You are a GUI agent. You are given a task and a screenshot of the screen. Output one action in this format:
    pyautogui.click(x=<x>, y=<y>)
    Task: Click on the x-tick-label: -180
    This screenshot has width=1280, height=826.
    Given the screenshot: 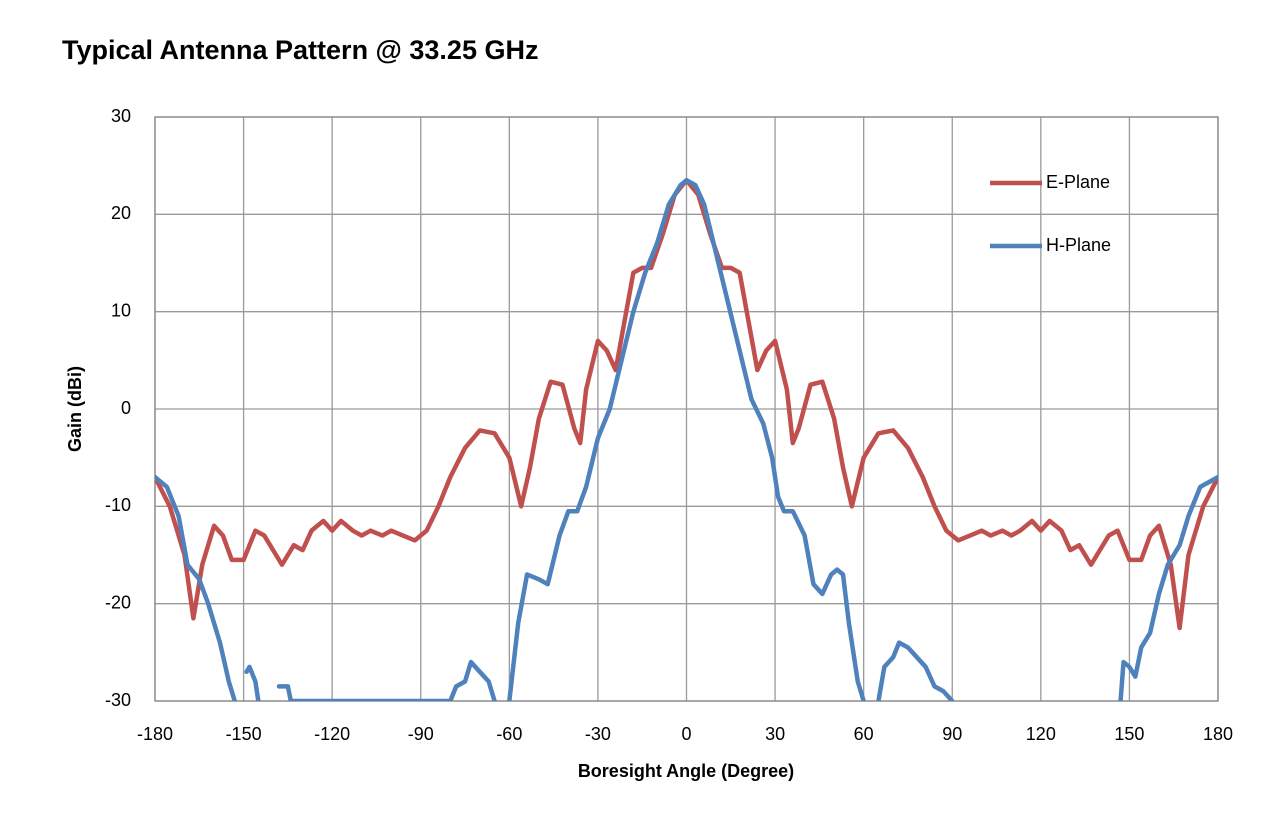 What is the action you would take?
    pyautogui.click(x=155, y=734)
    